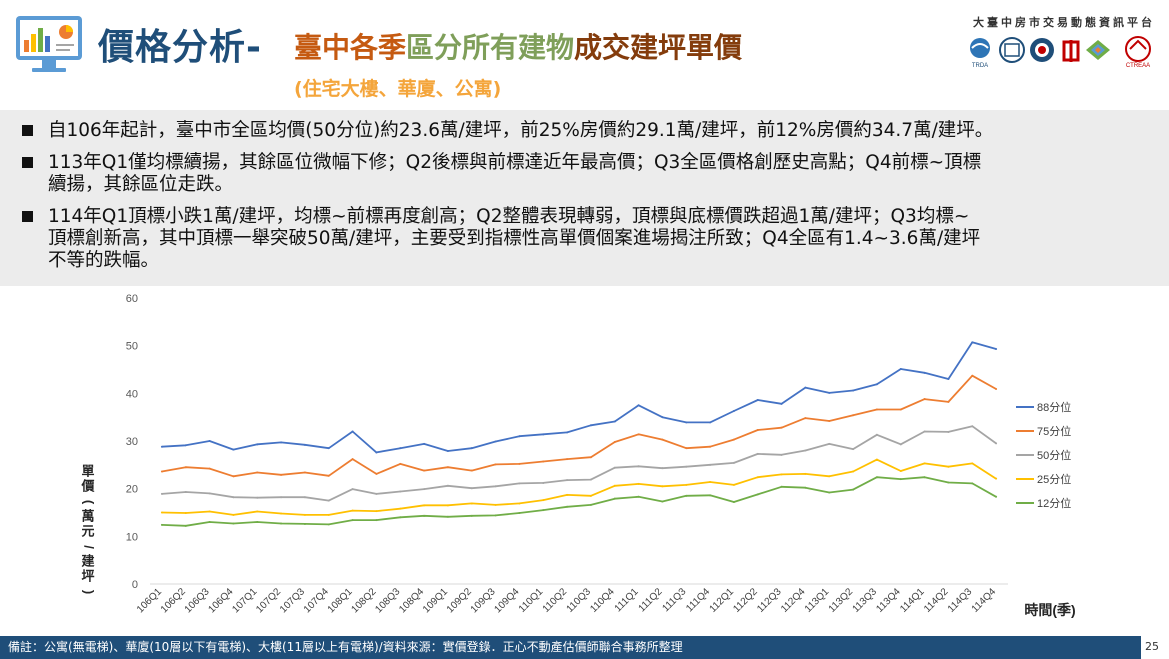 This screenshot has height=659, width=1169. What do you see at coordinates (555, 600) in the screenshot?
I see `x-tick-label: 110Q2` at bounding box center [555, 600].